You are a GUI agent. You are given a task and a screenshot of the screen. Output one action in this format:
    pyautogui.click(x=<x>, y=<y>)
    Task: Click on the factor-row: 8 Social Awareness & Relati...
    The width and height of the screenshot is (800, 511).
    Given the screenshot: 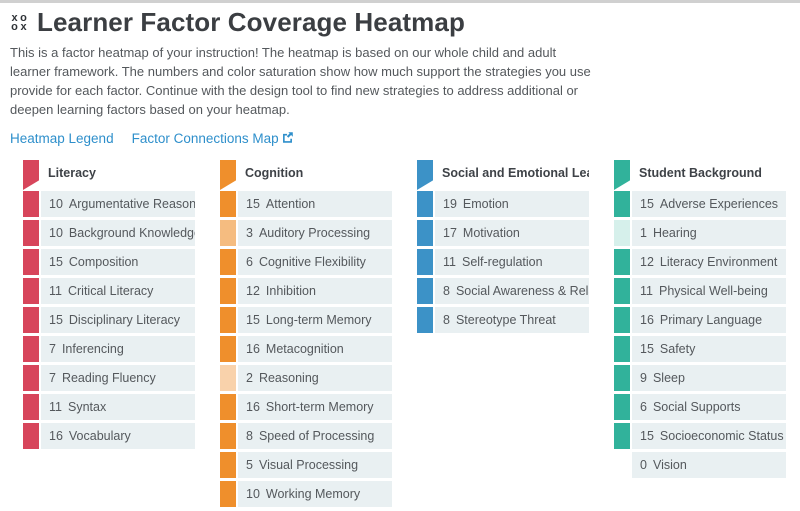 What is the action you would take?
    pyautogui.click(x=503, y=291)
    